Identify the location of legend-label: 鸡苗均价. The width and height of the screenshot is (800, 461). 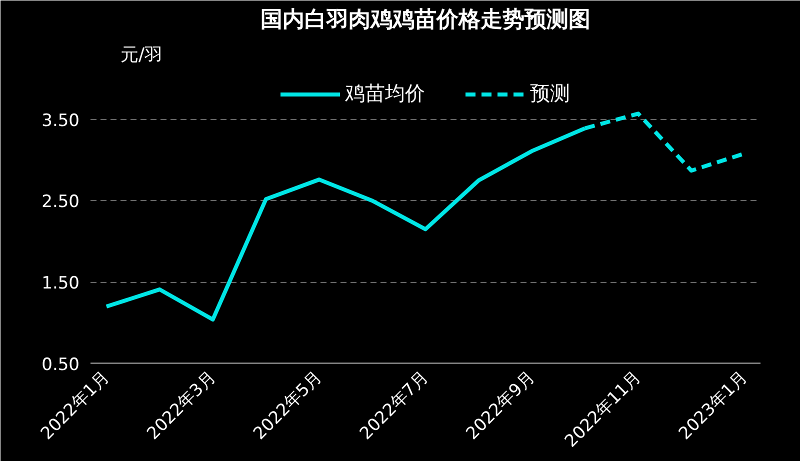
(385, 93).